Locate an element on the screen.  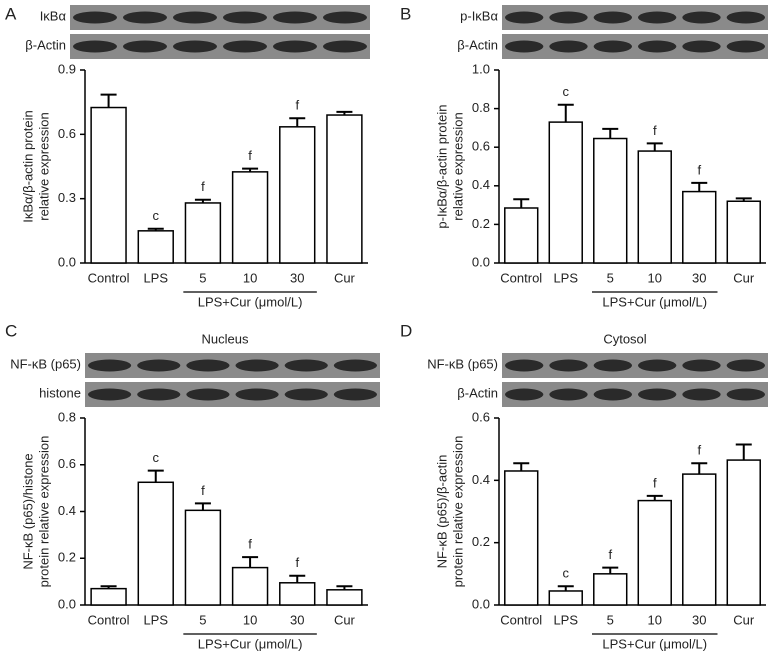
y-axis-label: IκBα/β-actin protein is located at coordinates (27, 166).